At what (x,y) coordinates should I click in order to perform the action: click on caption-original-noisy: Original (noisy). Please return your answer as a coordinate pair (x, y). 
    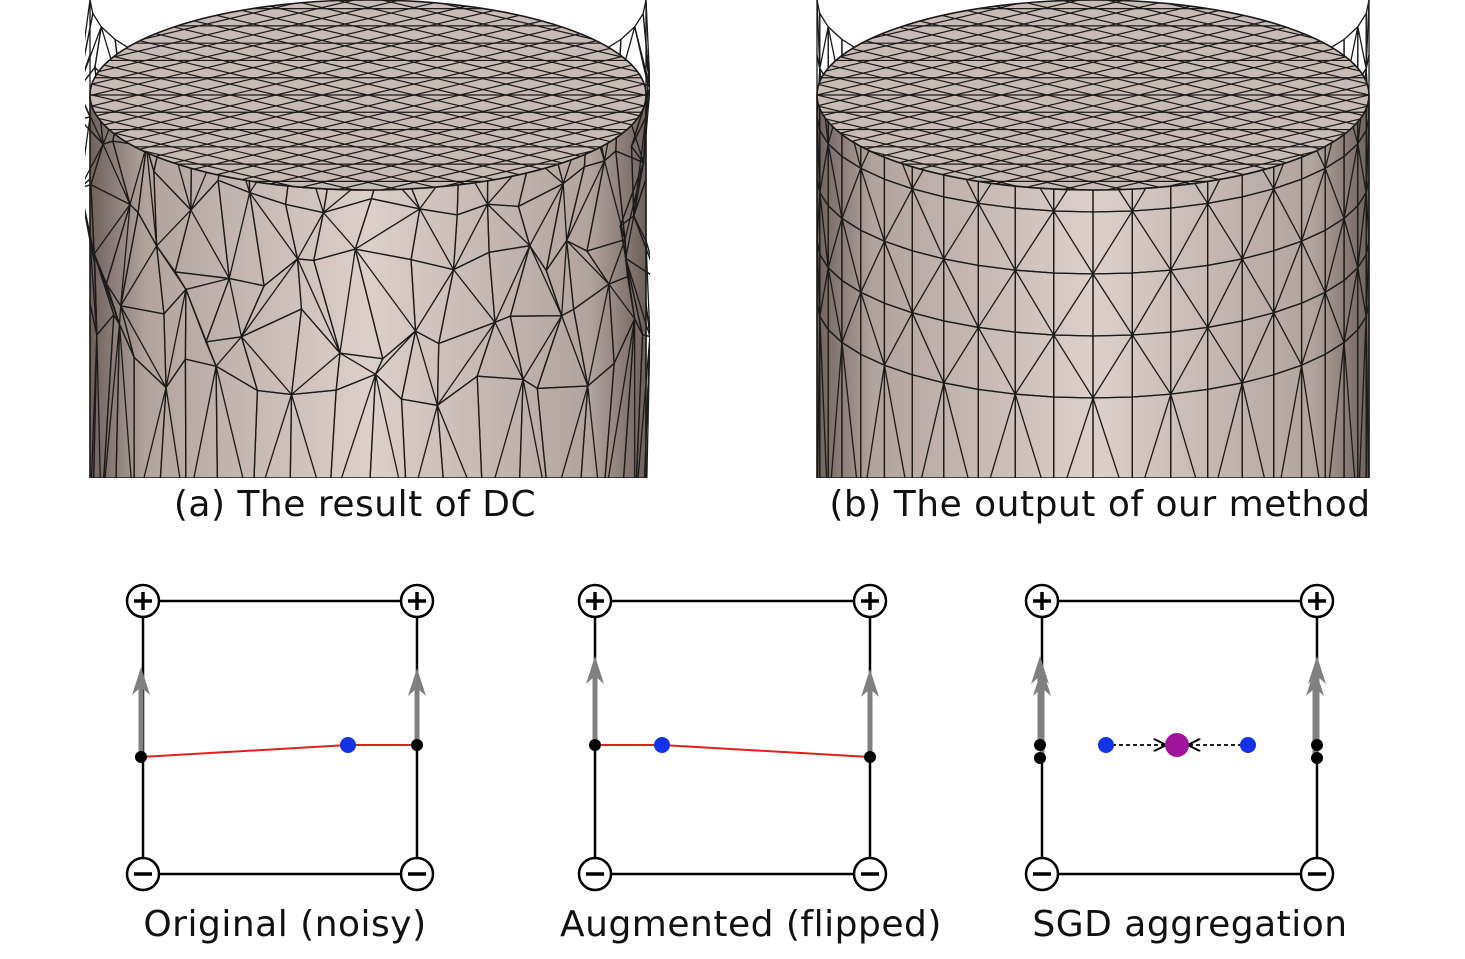
    Looking at the image, I should click on (285, 924).